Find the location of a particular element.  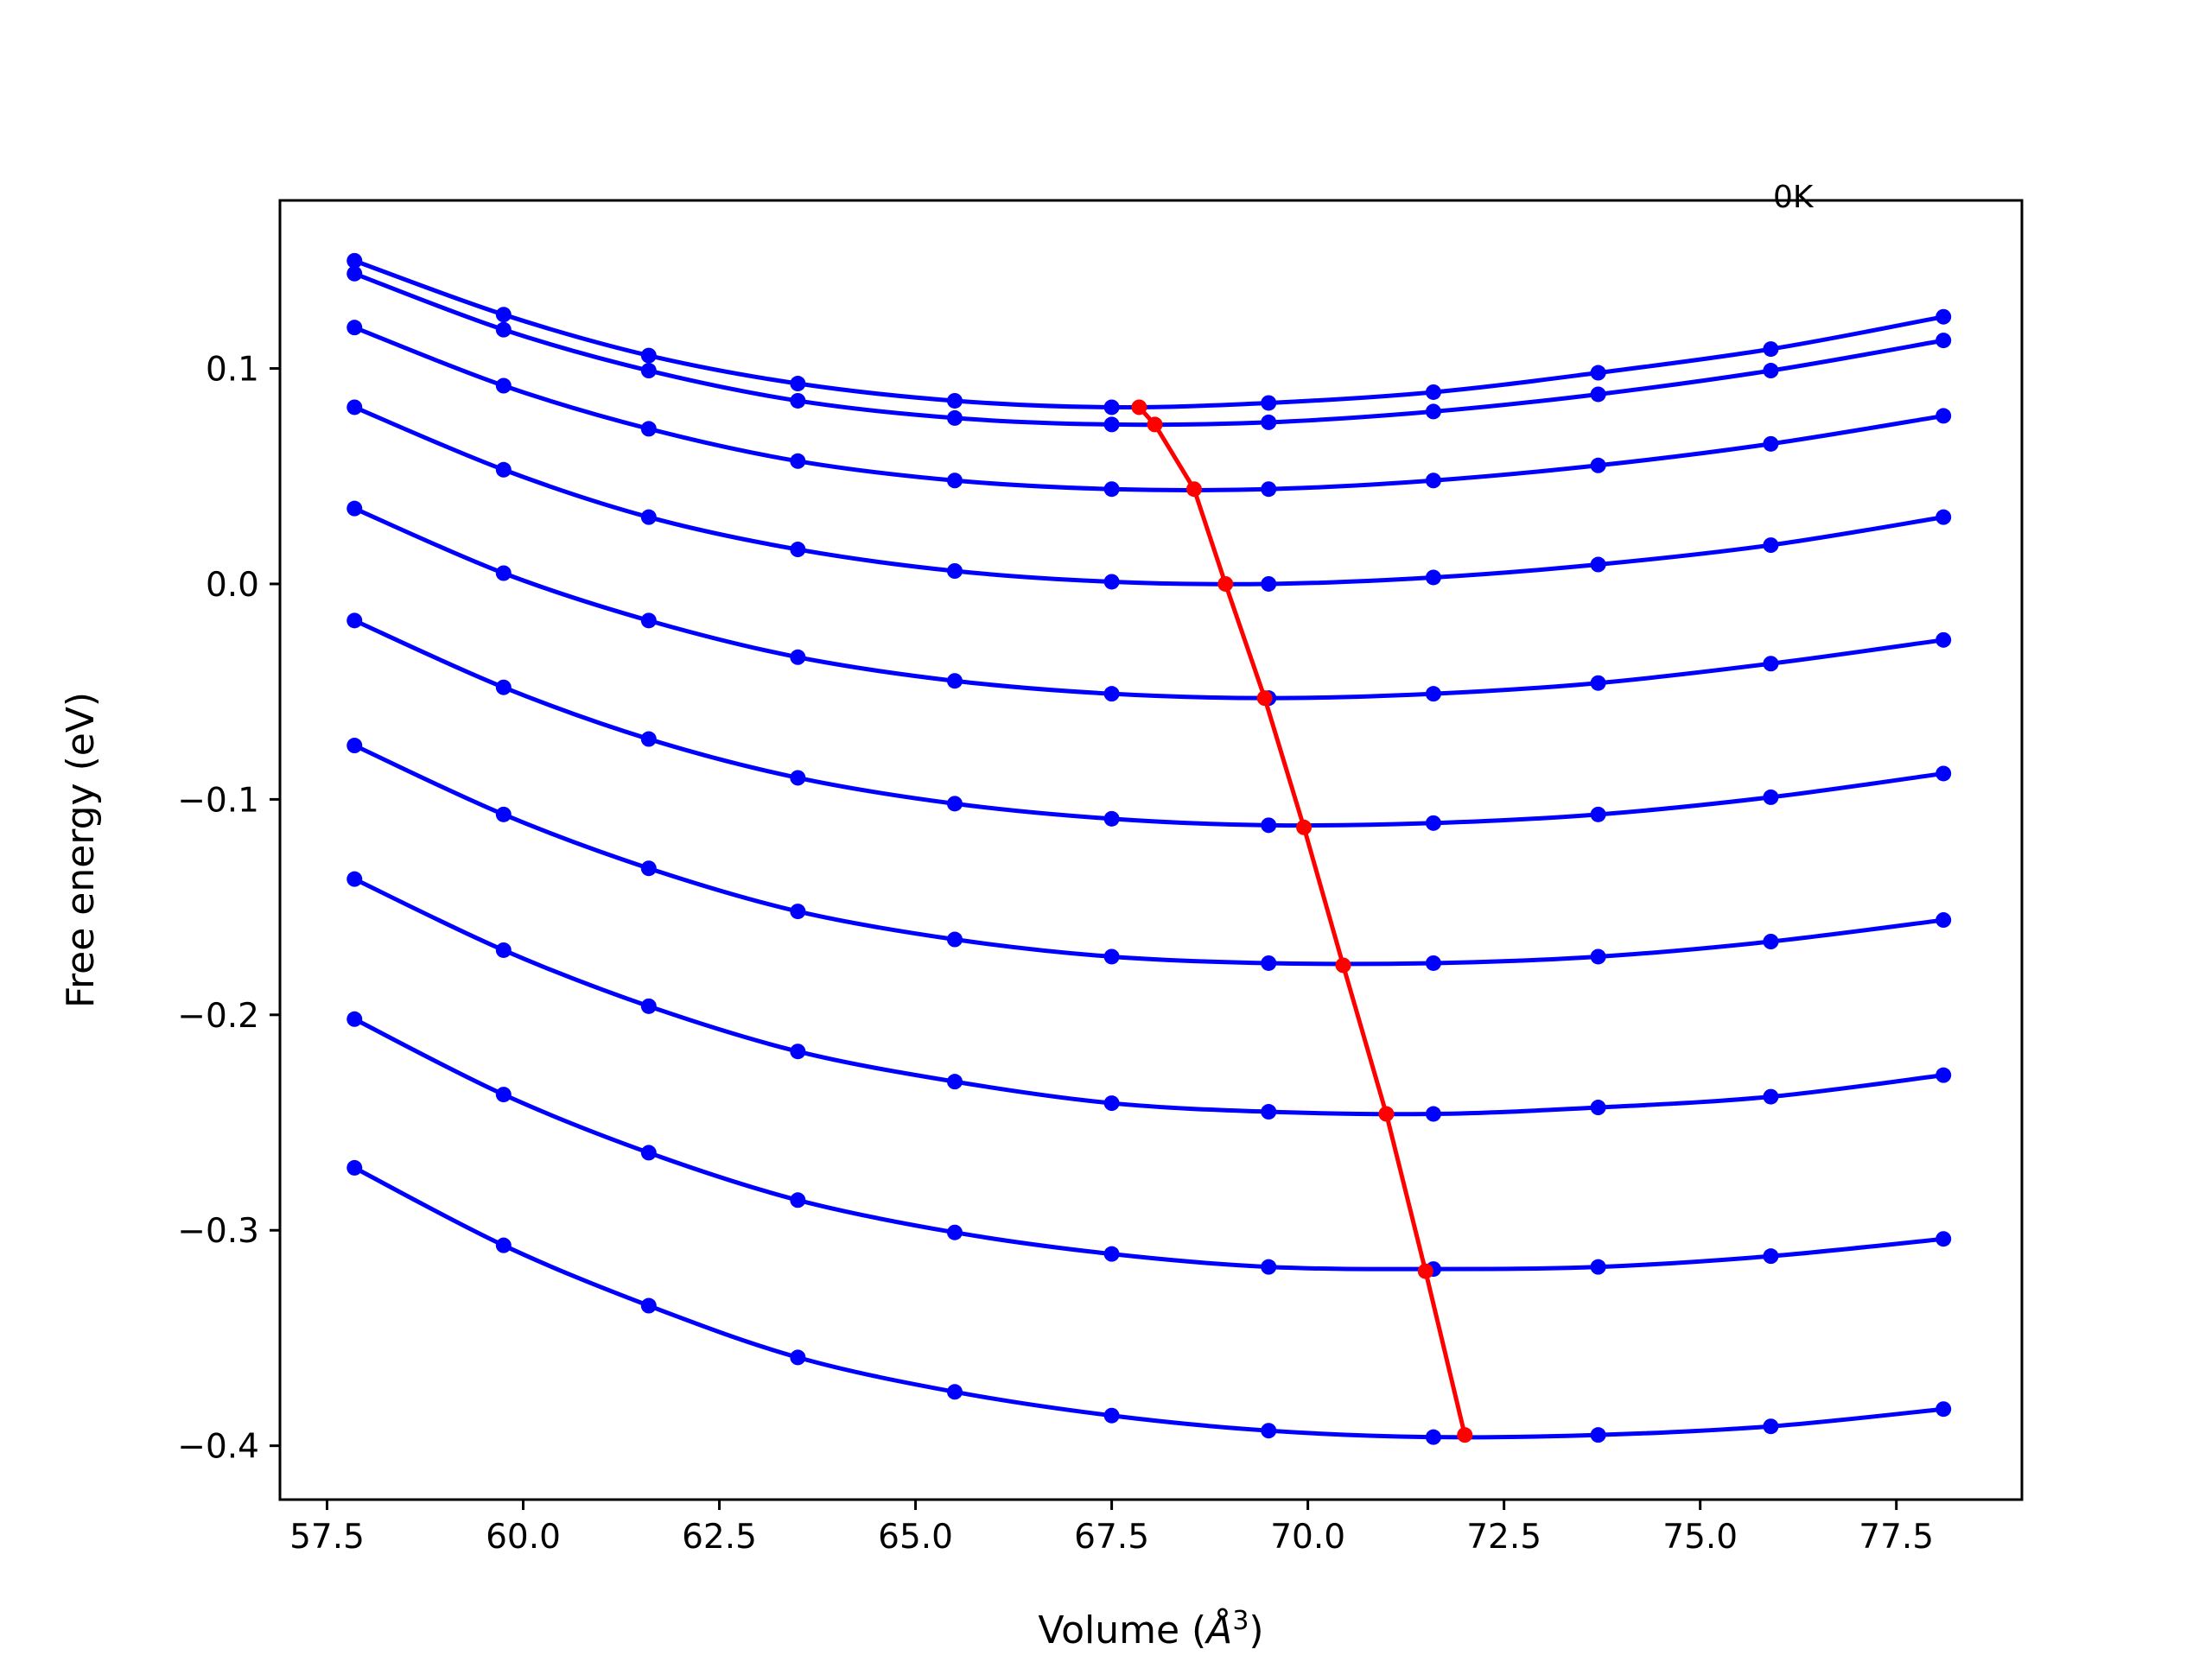

y-axis-title: Free energy (eV) is located at coordinates (81, 850).